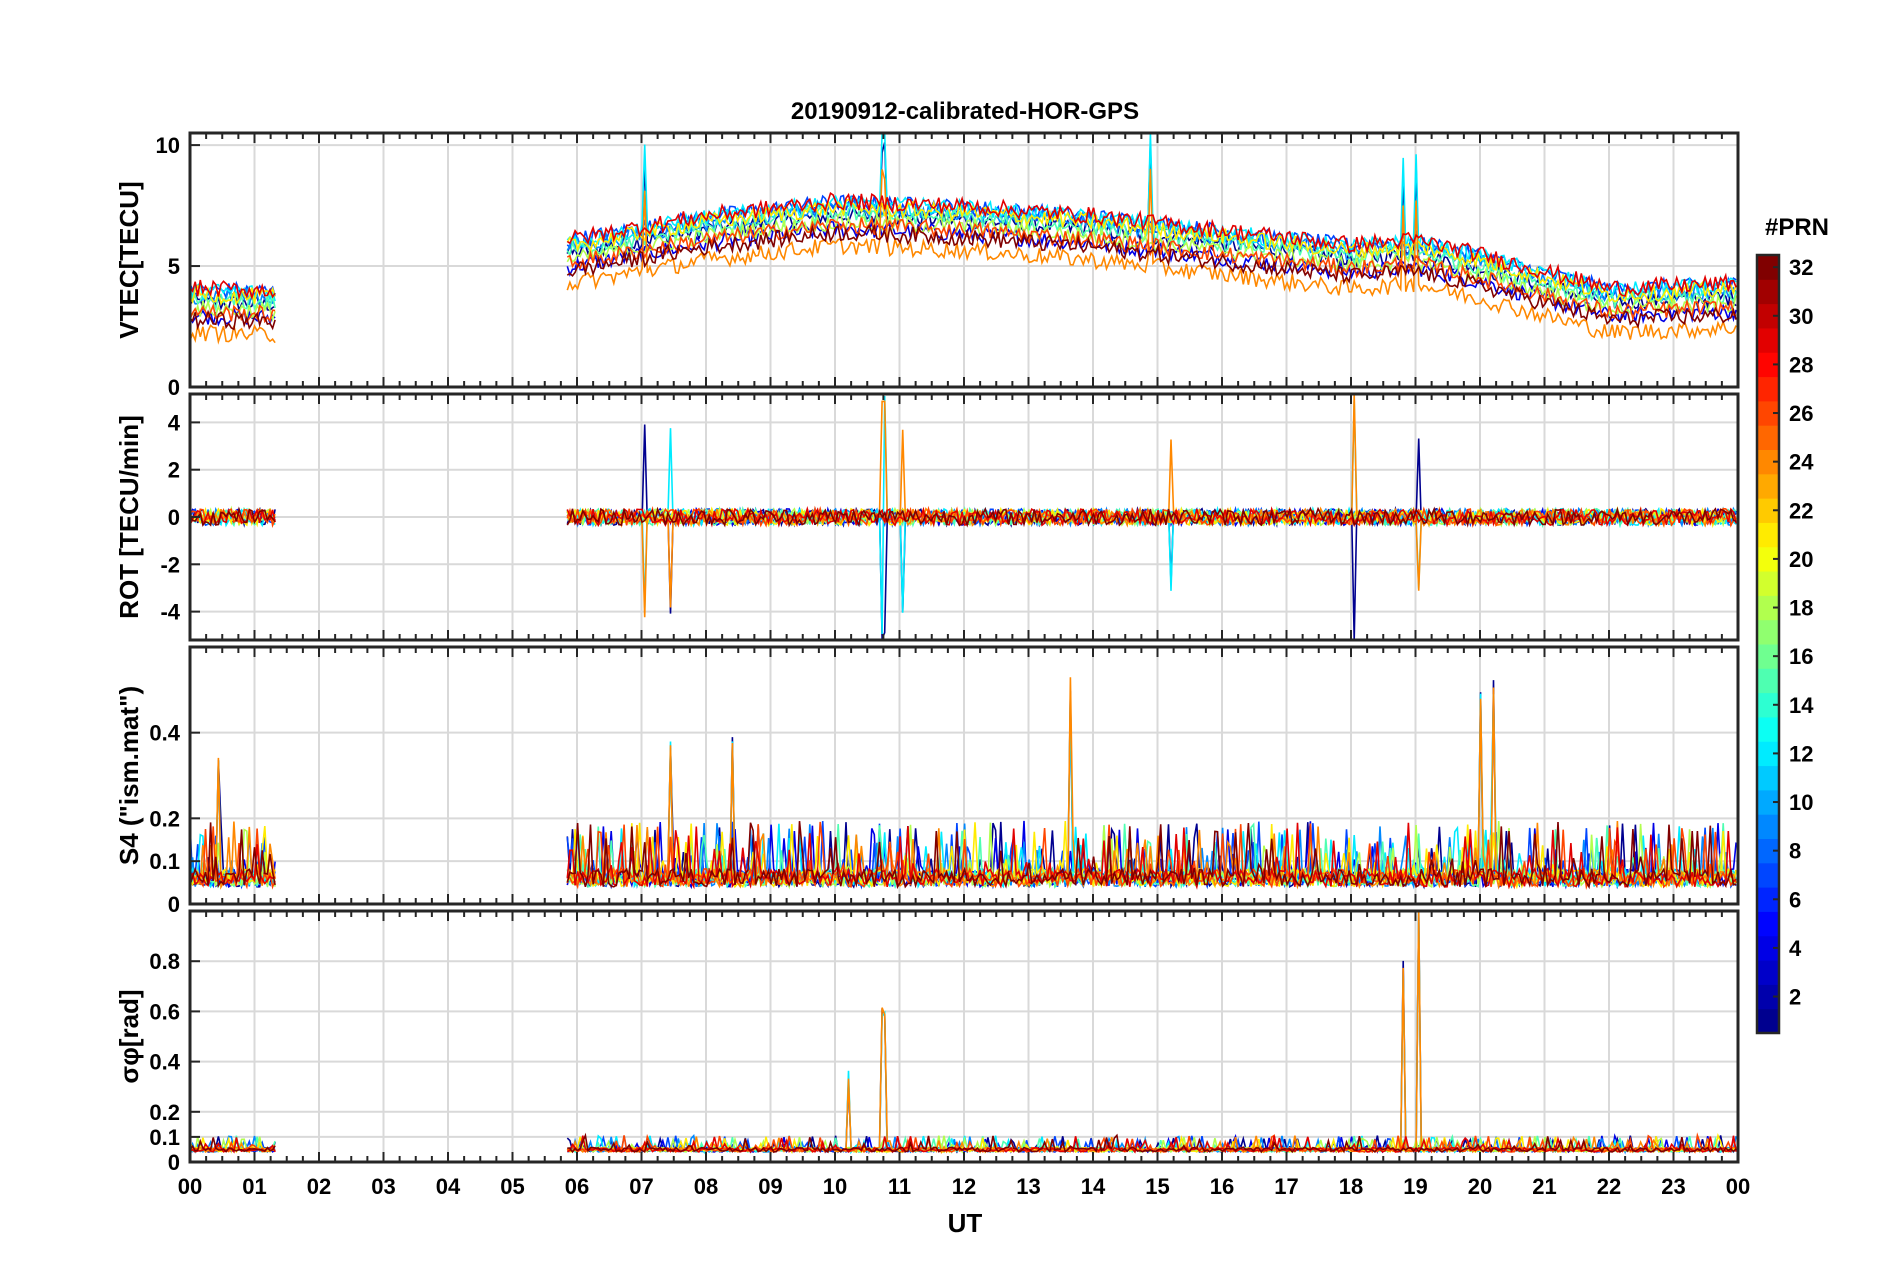 This screenshot has height=1272, width=1902. I want to click on x-tick-label: 16, so click(1222, 1186).